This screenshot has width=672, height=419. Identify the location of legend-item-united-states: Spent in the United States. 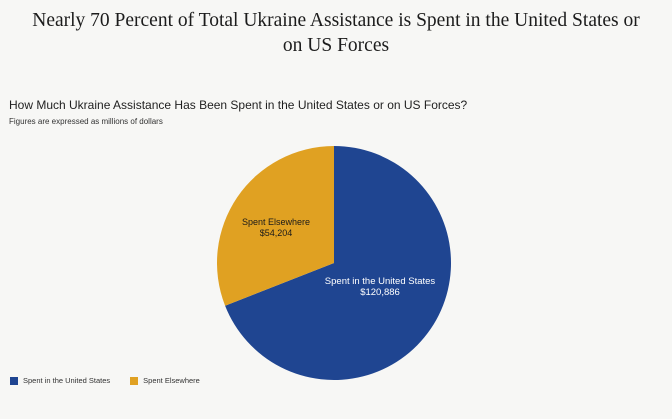
(60, 380).